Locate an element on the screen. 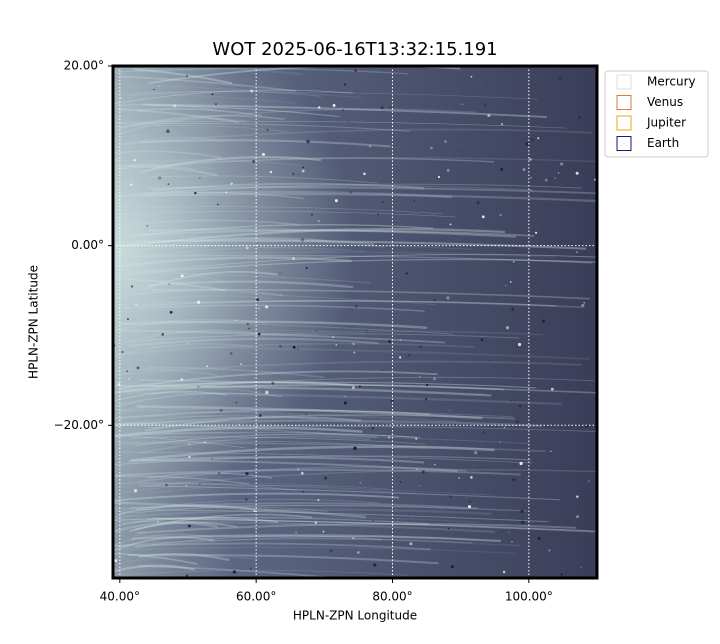  chart-title: WOT 2025-06-16T13:32:15.191 is located at coordinates (354, 49).